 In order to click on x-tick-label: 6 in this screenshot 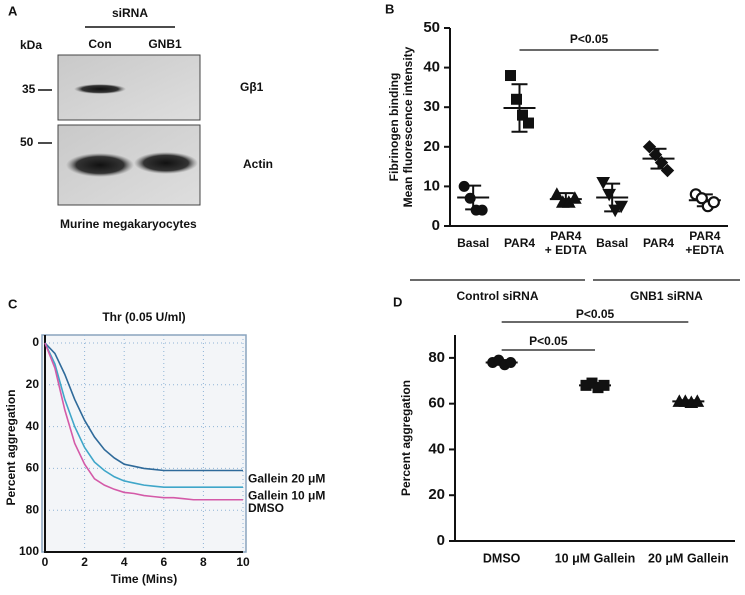, I will do `click(163, 562)`.